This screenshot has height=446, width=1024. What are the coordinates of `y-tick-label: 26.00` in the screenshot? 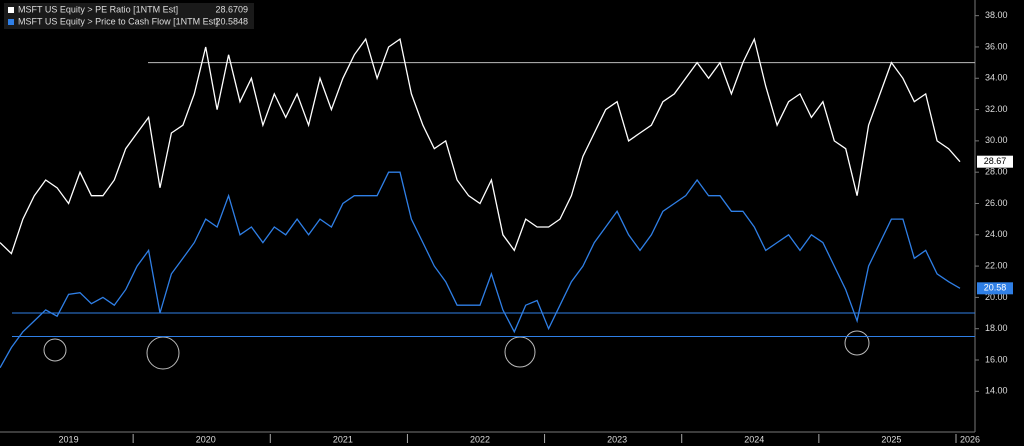 It's located at (996, 203).